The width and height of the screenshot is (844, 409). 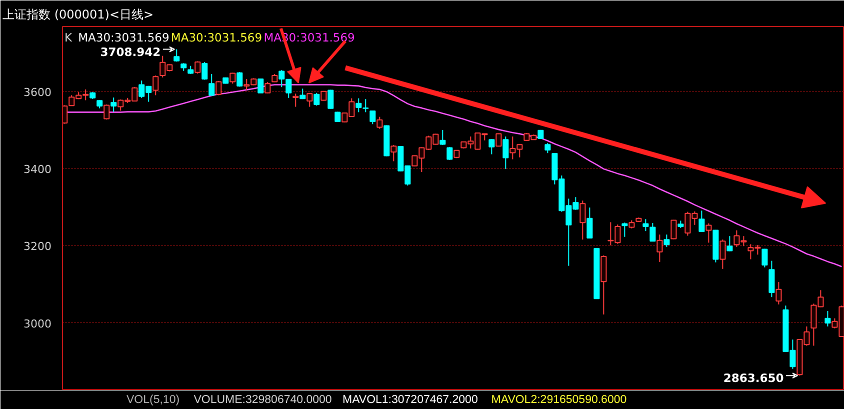 I want to click on text: VOLUME:329806740.0000, so click(x=263, y=400).